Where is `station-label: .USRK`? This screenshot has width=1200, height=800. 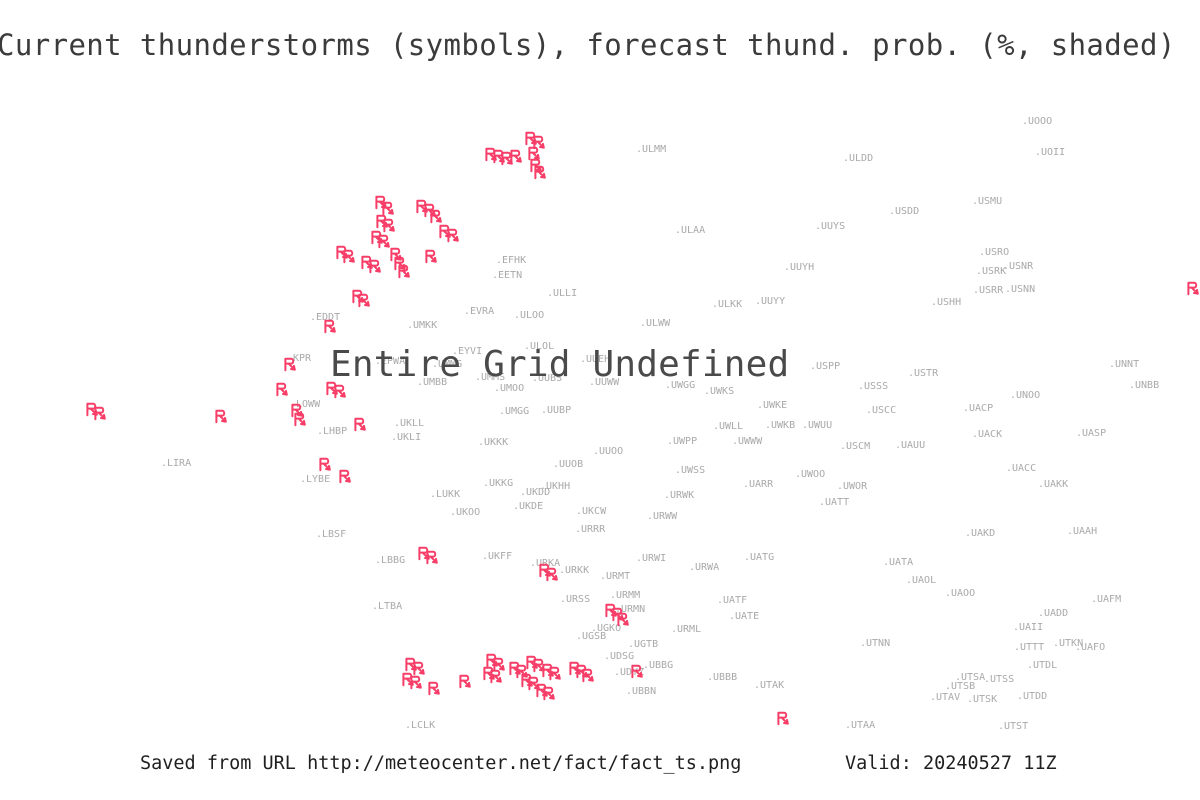
station-label: .USRK is located at coordinates (991, 271).